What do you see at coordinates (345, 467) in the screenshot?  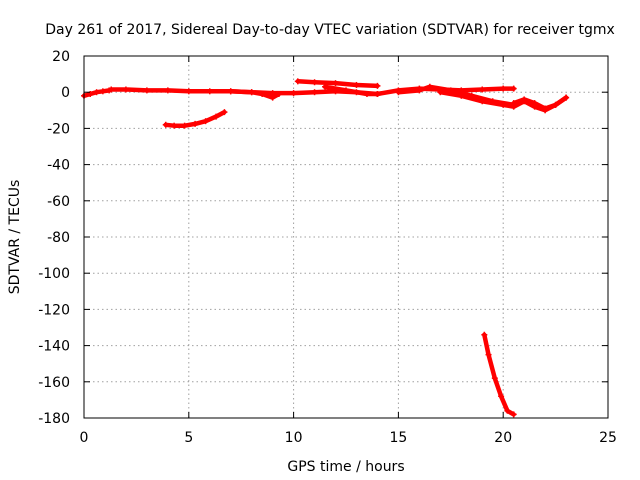 I see `x-axis-title: GPS time / hours` at bounding box center [345, 467].